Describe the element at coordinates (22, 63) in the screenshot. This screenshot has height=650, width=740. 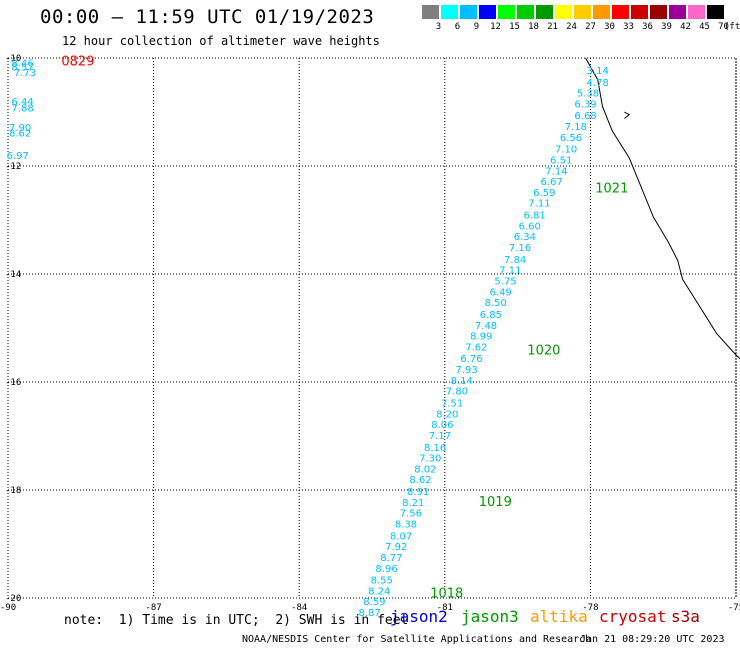
I see `wave-height-value: 8.46` at that location.